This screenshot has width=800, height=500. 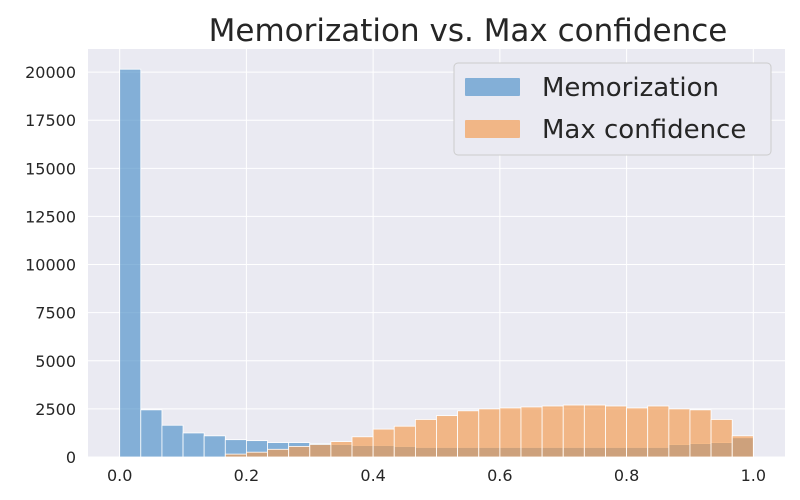 What do you see at coordinates (246, 475) in the screenshot?
I see `x-tick-label: 0.2` at bounding box center [246, 475].